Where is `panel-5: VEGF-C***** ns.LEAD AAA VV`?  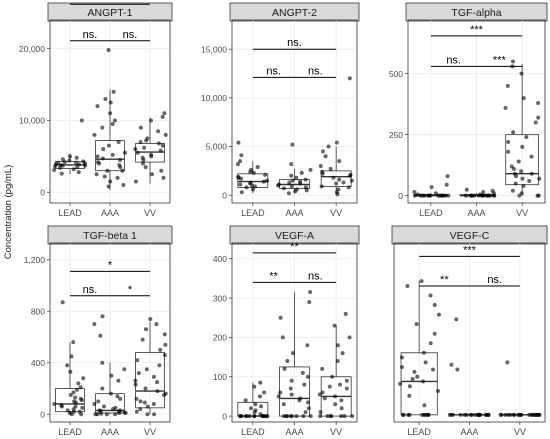
panel-5: VEGF-C***** ns.LEAD AAA VV is located at coordinates (469, 331).